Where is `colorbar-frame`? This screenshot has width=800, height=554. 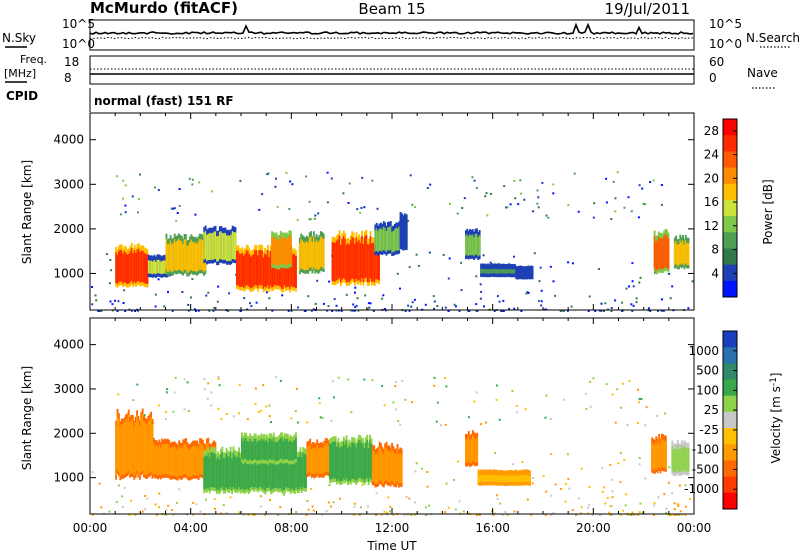
colorbar-frame is located at coordinates (730, 208).